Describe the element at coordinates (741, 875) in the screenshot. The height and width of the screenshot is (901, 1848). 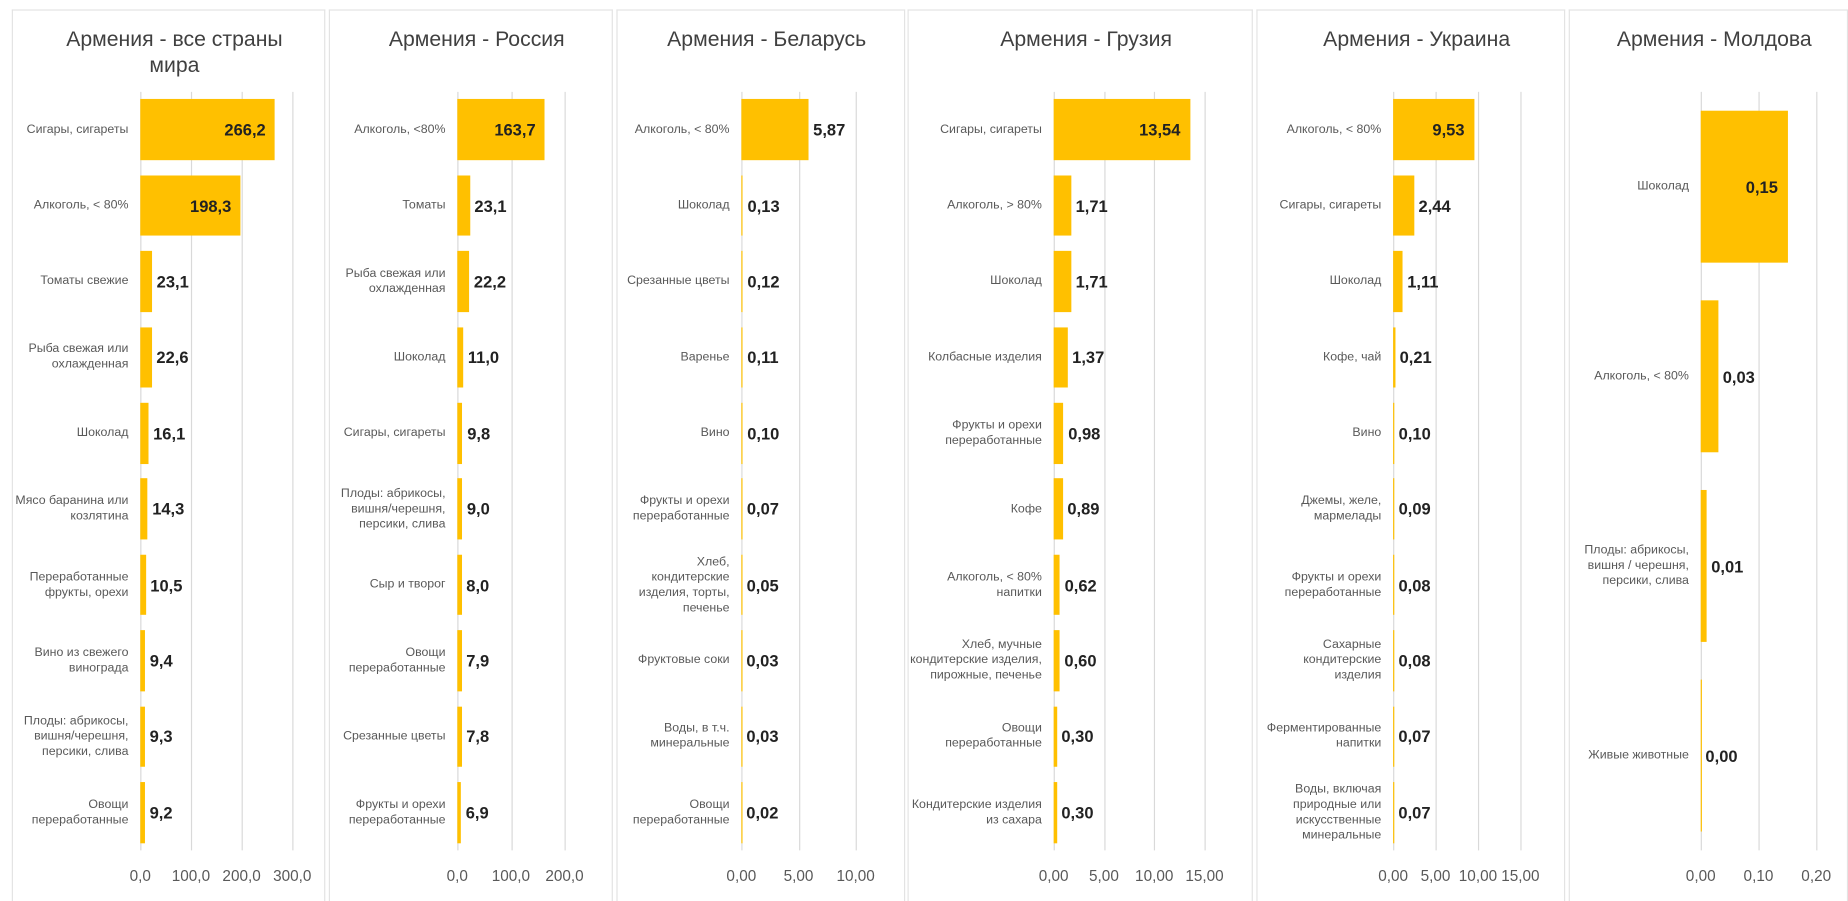
I see `x-tick-label: 0,00` at that location.